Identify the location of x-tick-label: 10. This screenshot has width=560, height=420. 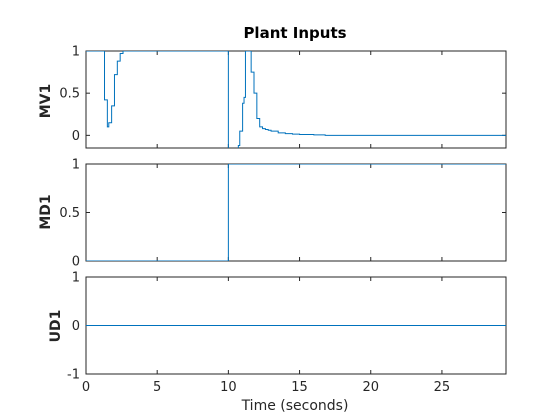
(228, 387).